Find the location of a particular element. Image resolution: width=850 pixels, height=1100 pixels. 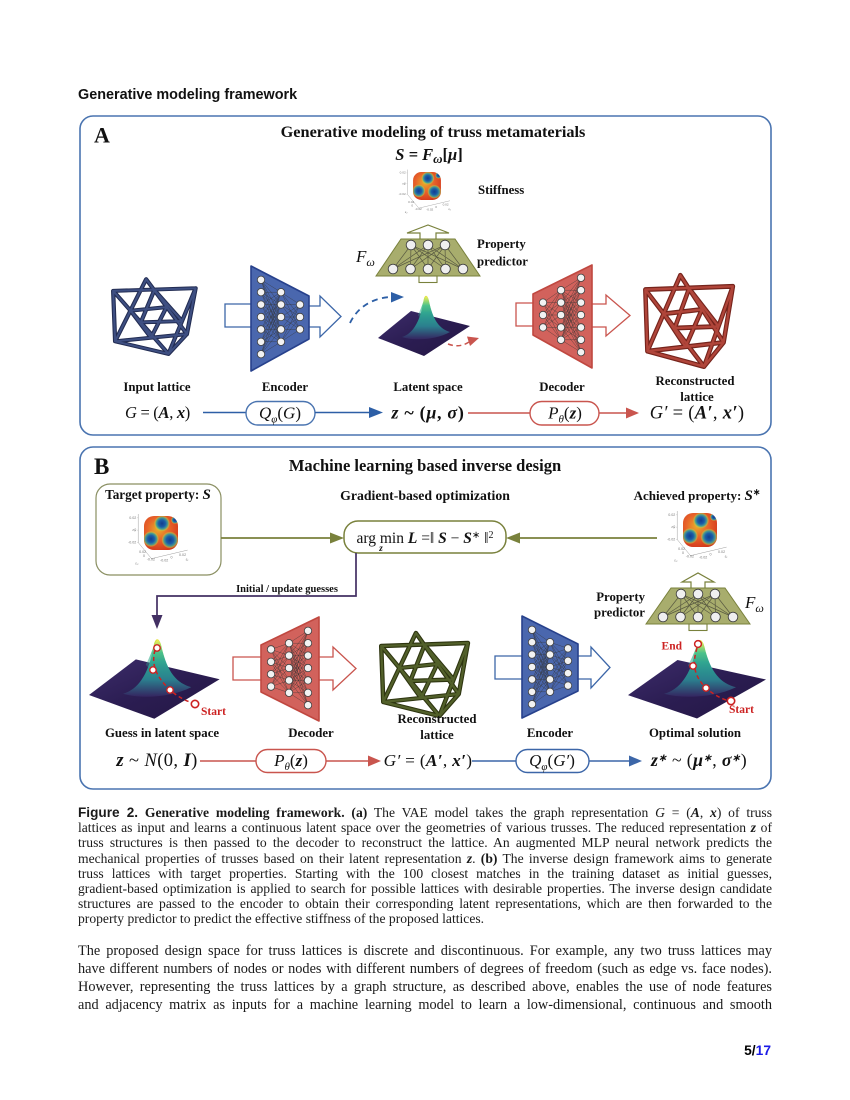

svg-text: S = Fω[μ] is located at coordinates (428, 155).